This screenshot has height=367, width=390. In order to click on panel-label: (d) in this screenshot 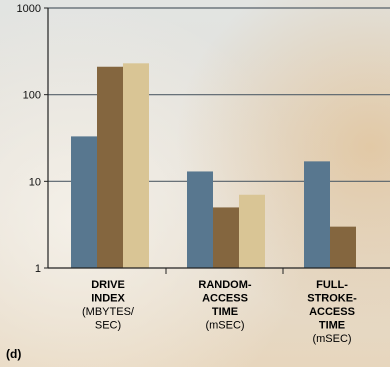, I will do `click(13, 354)`.